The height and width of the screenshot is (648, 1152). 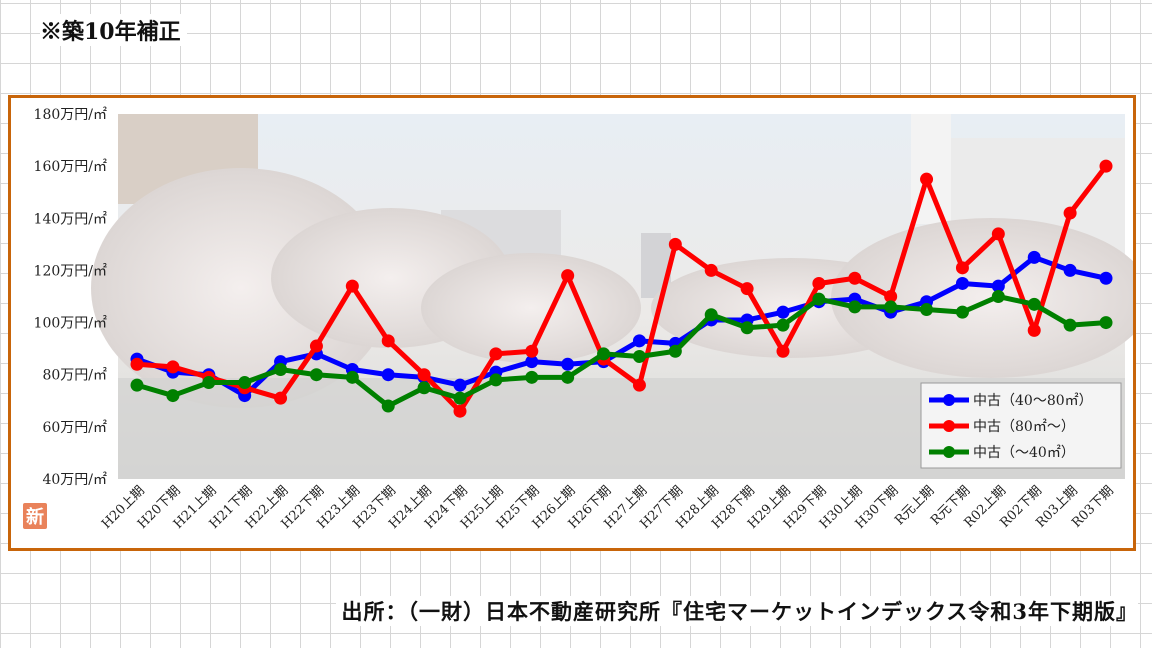 What do you see at coordinates (736, 611) in the screenshot?
I see `source-citation: 出所：（一財）日本不動産研究所『住宅マーケットインデックス令和3年下期版』` at bounding box center [736, 611].